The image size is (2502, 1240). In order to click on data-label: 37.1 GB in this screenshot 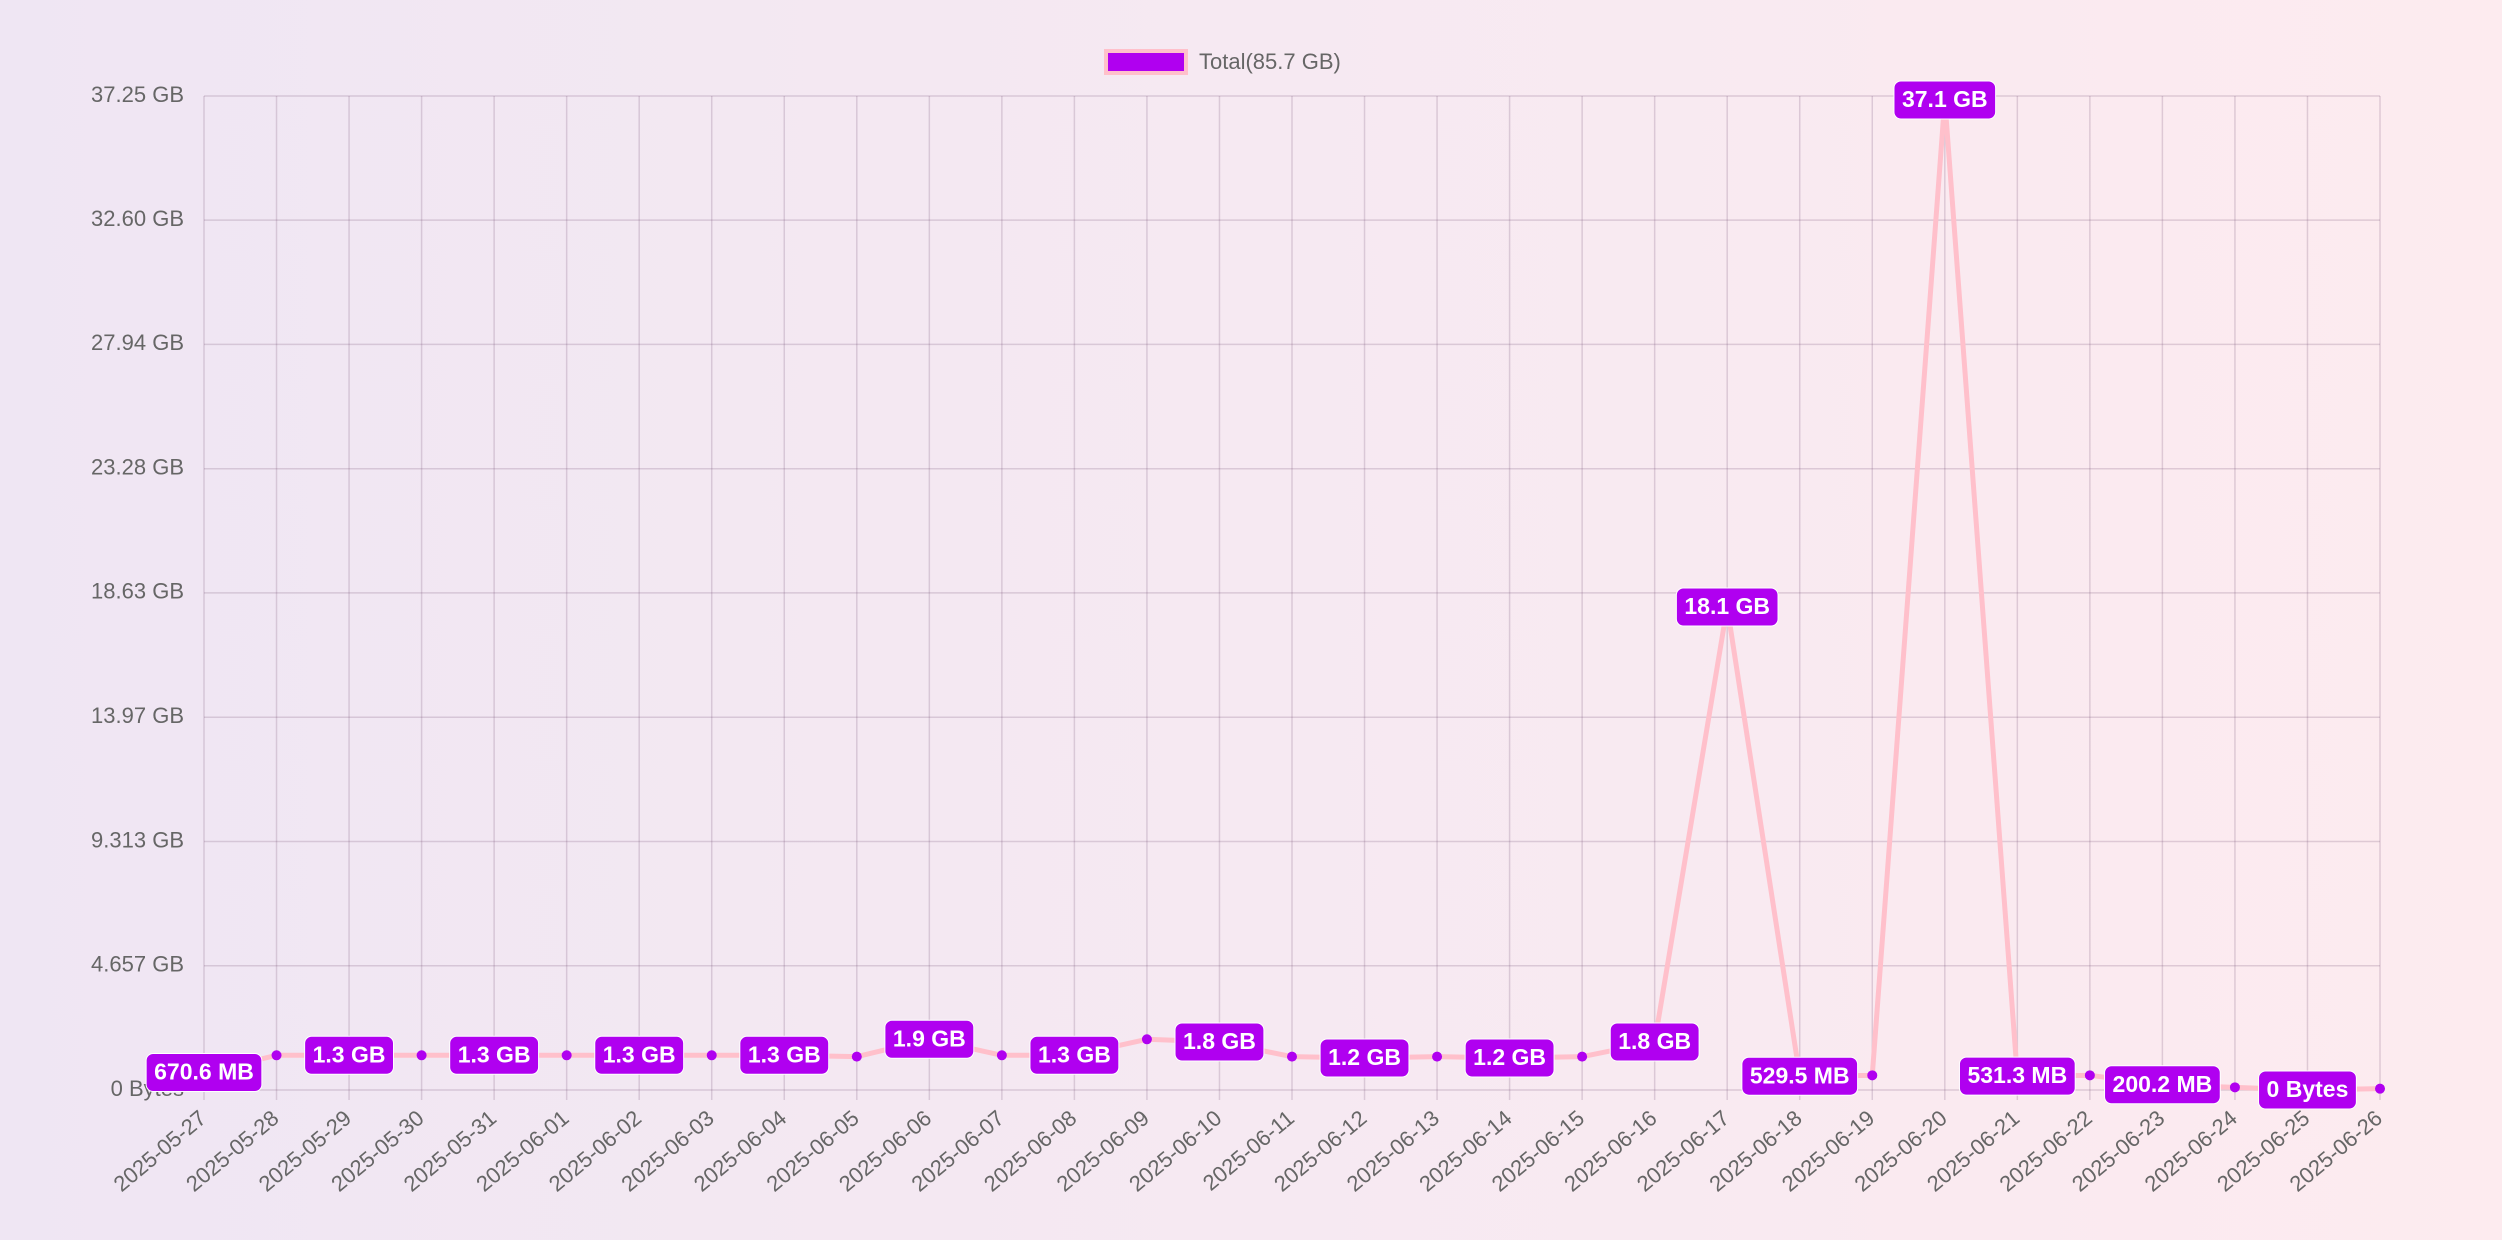, I will do `click(1945, 100)`.